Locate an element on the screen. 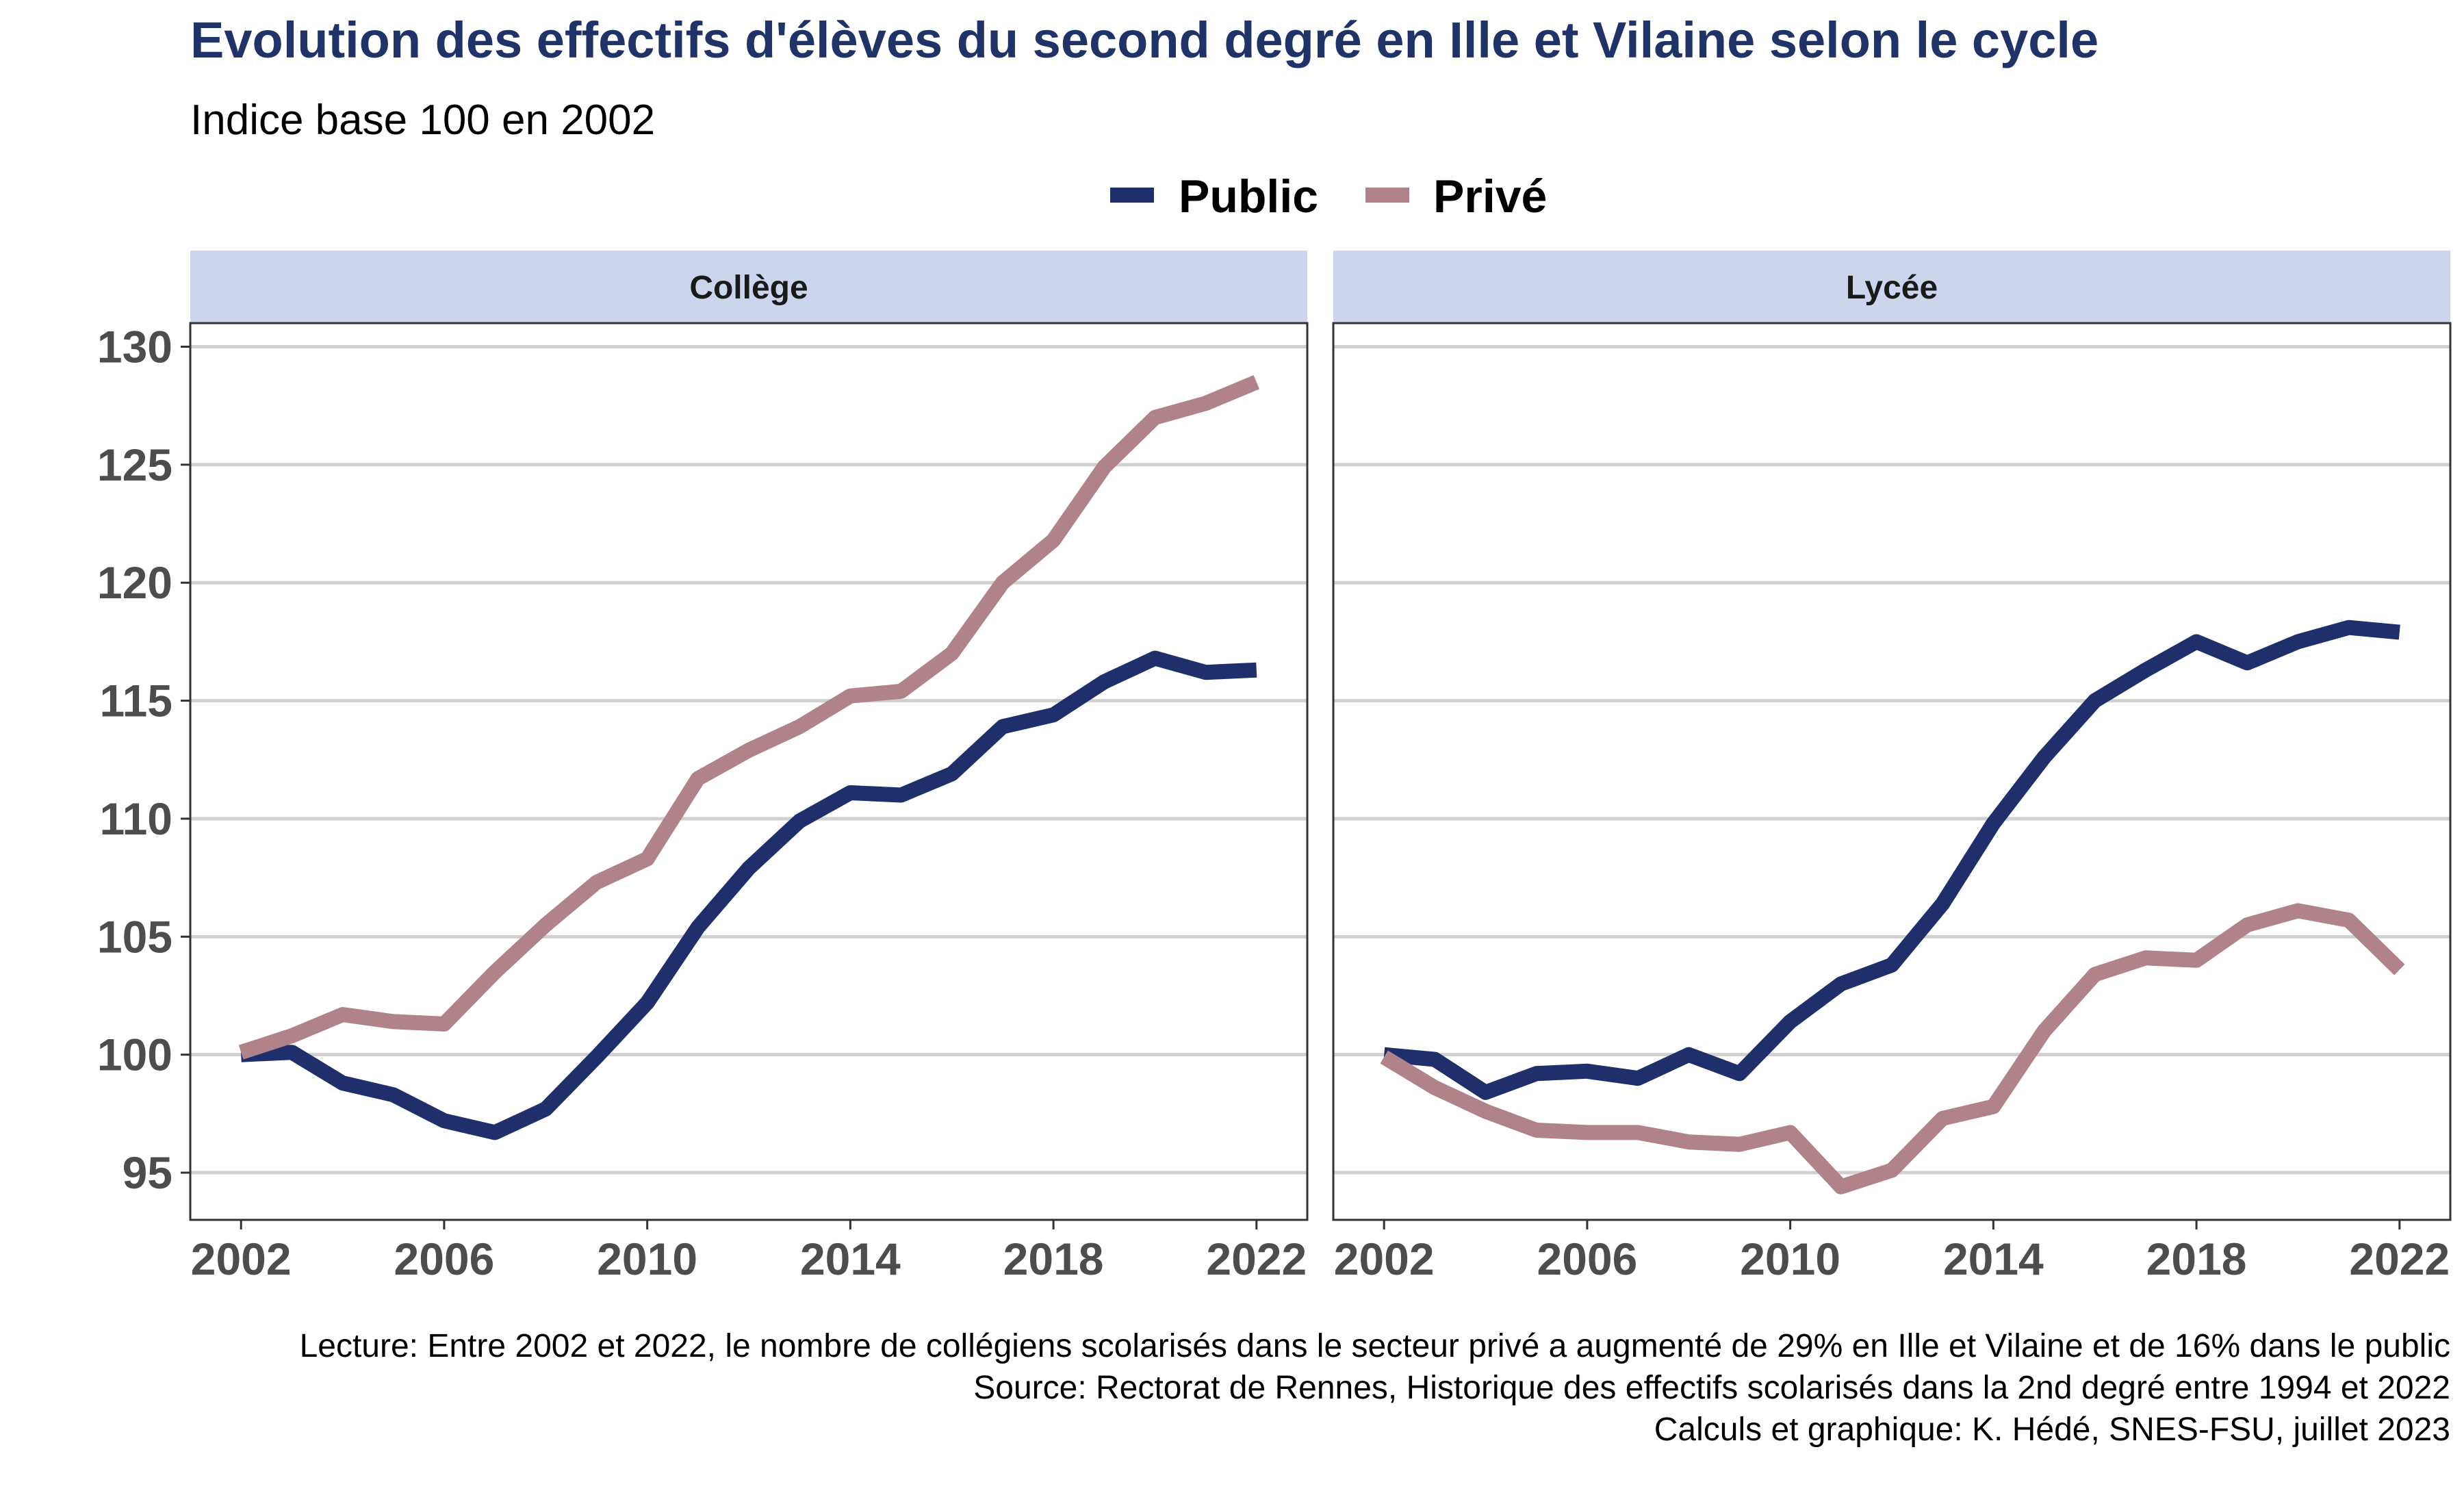  x-tick-label-lycee-2002: 2002 is located at coordinates (1384, 1259).